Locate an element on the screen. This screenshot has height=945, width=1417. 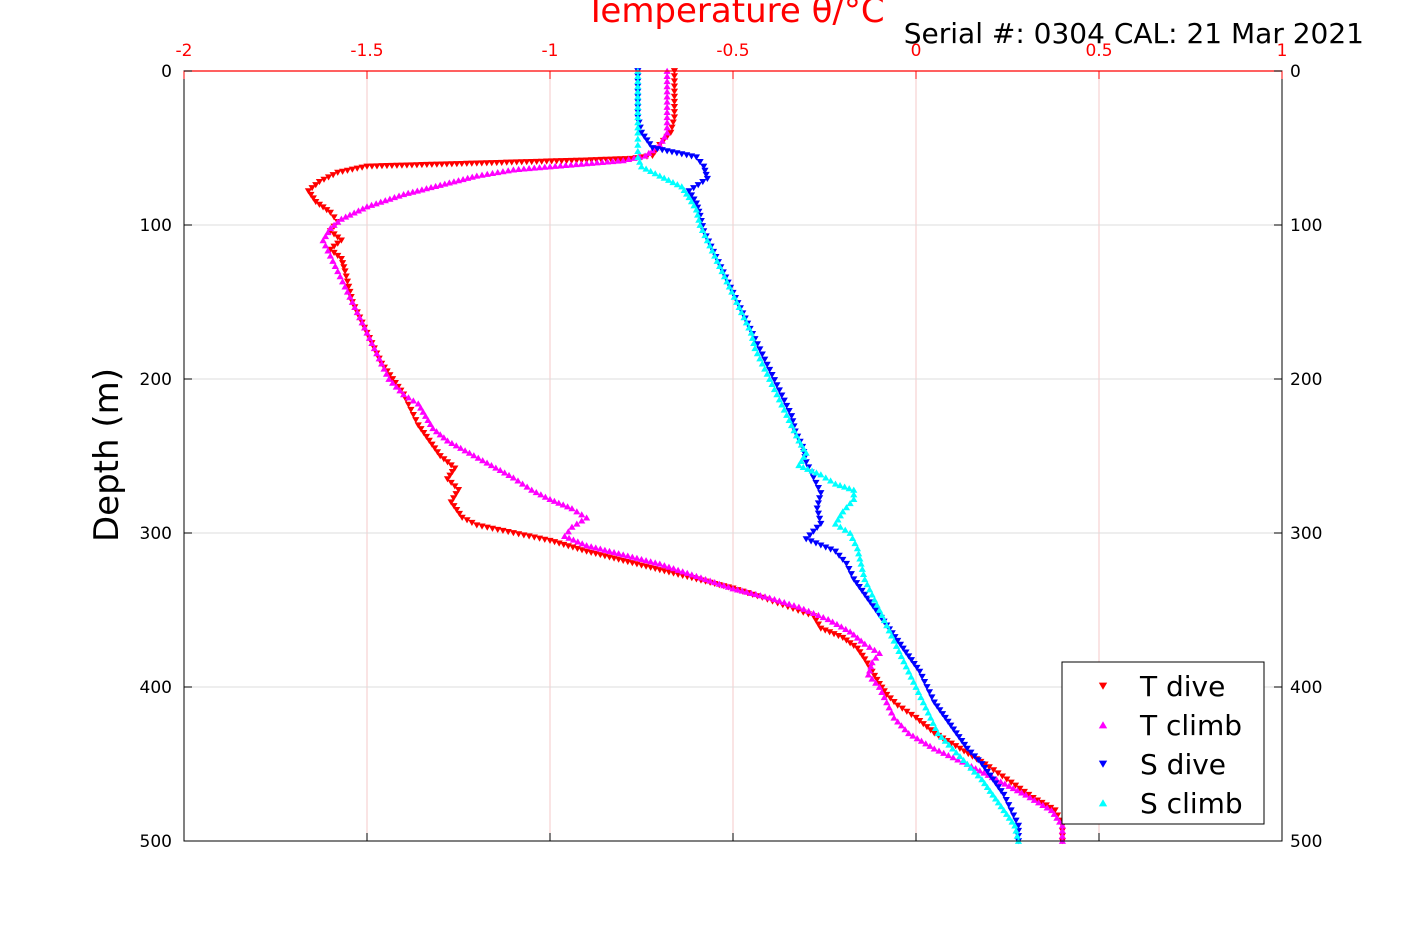
legend-label: S climb is located at coordinates (1191, 803).